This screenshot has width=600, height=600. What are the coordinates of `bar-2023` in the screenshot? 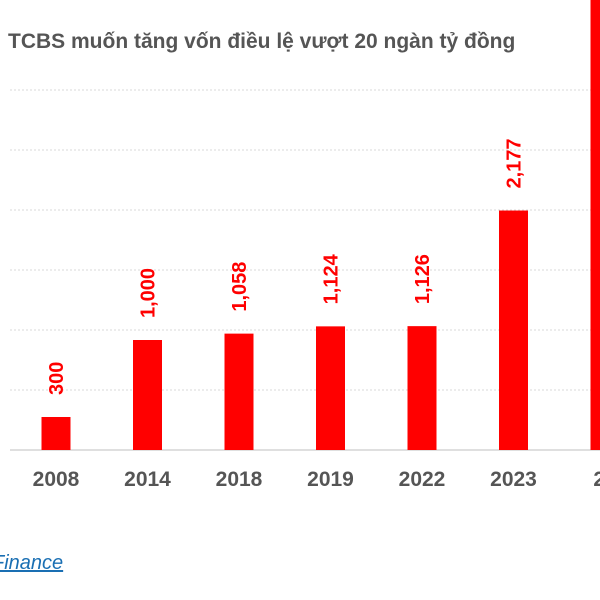 It's located at (513, 330).